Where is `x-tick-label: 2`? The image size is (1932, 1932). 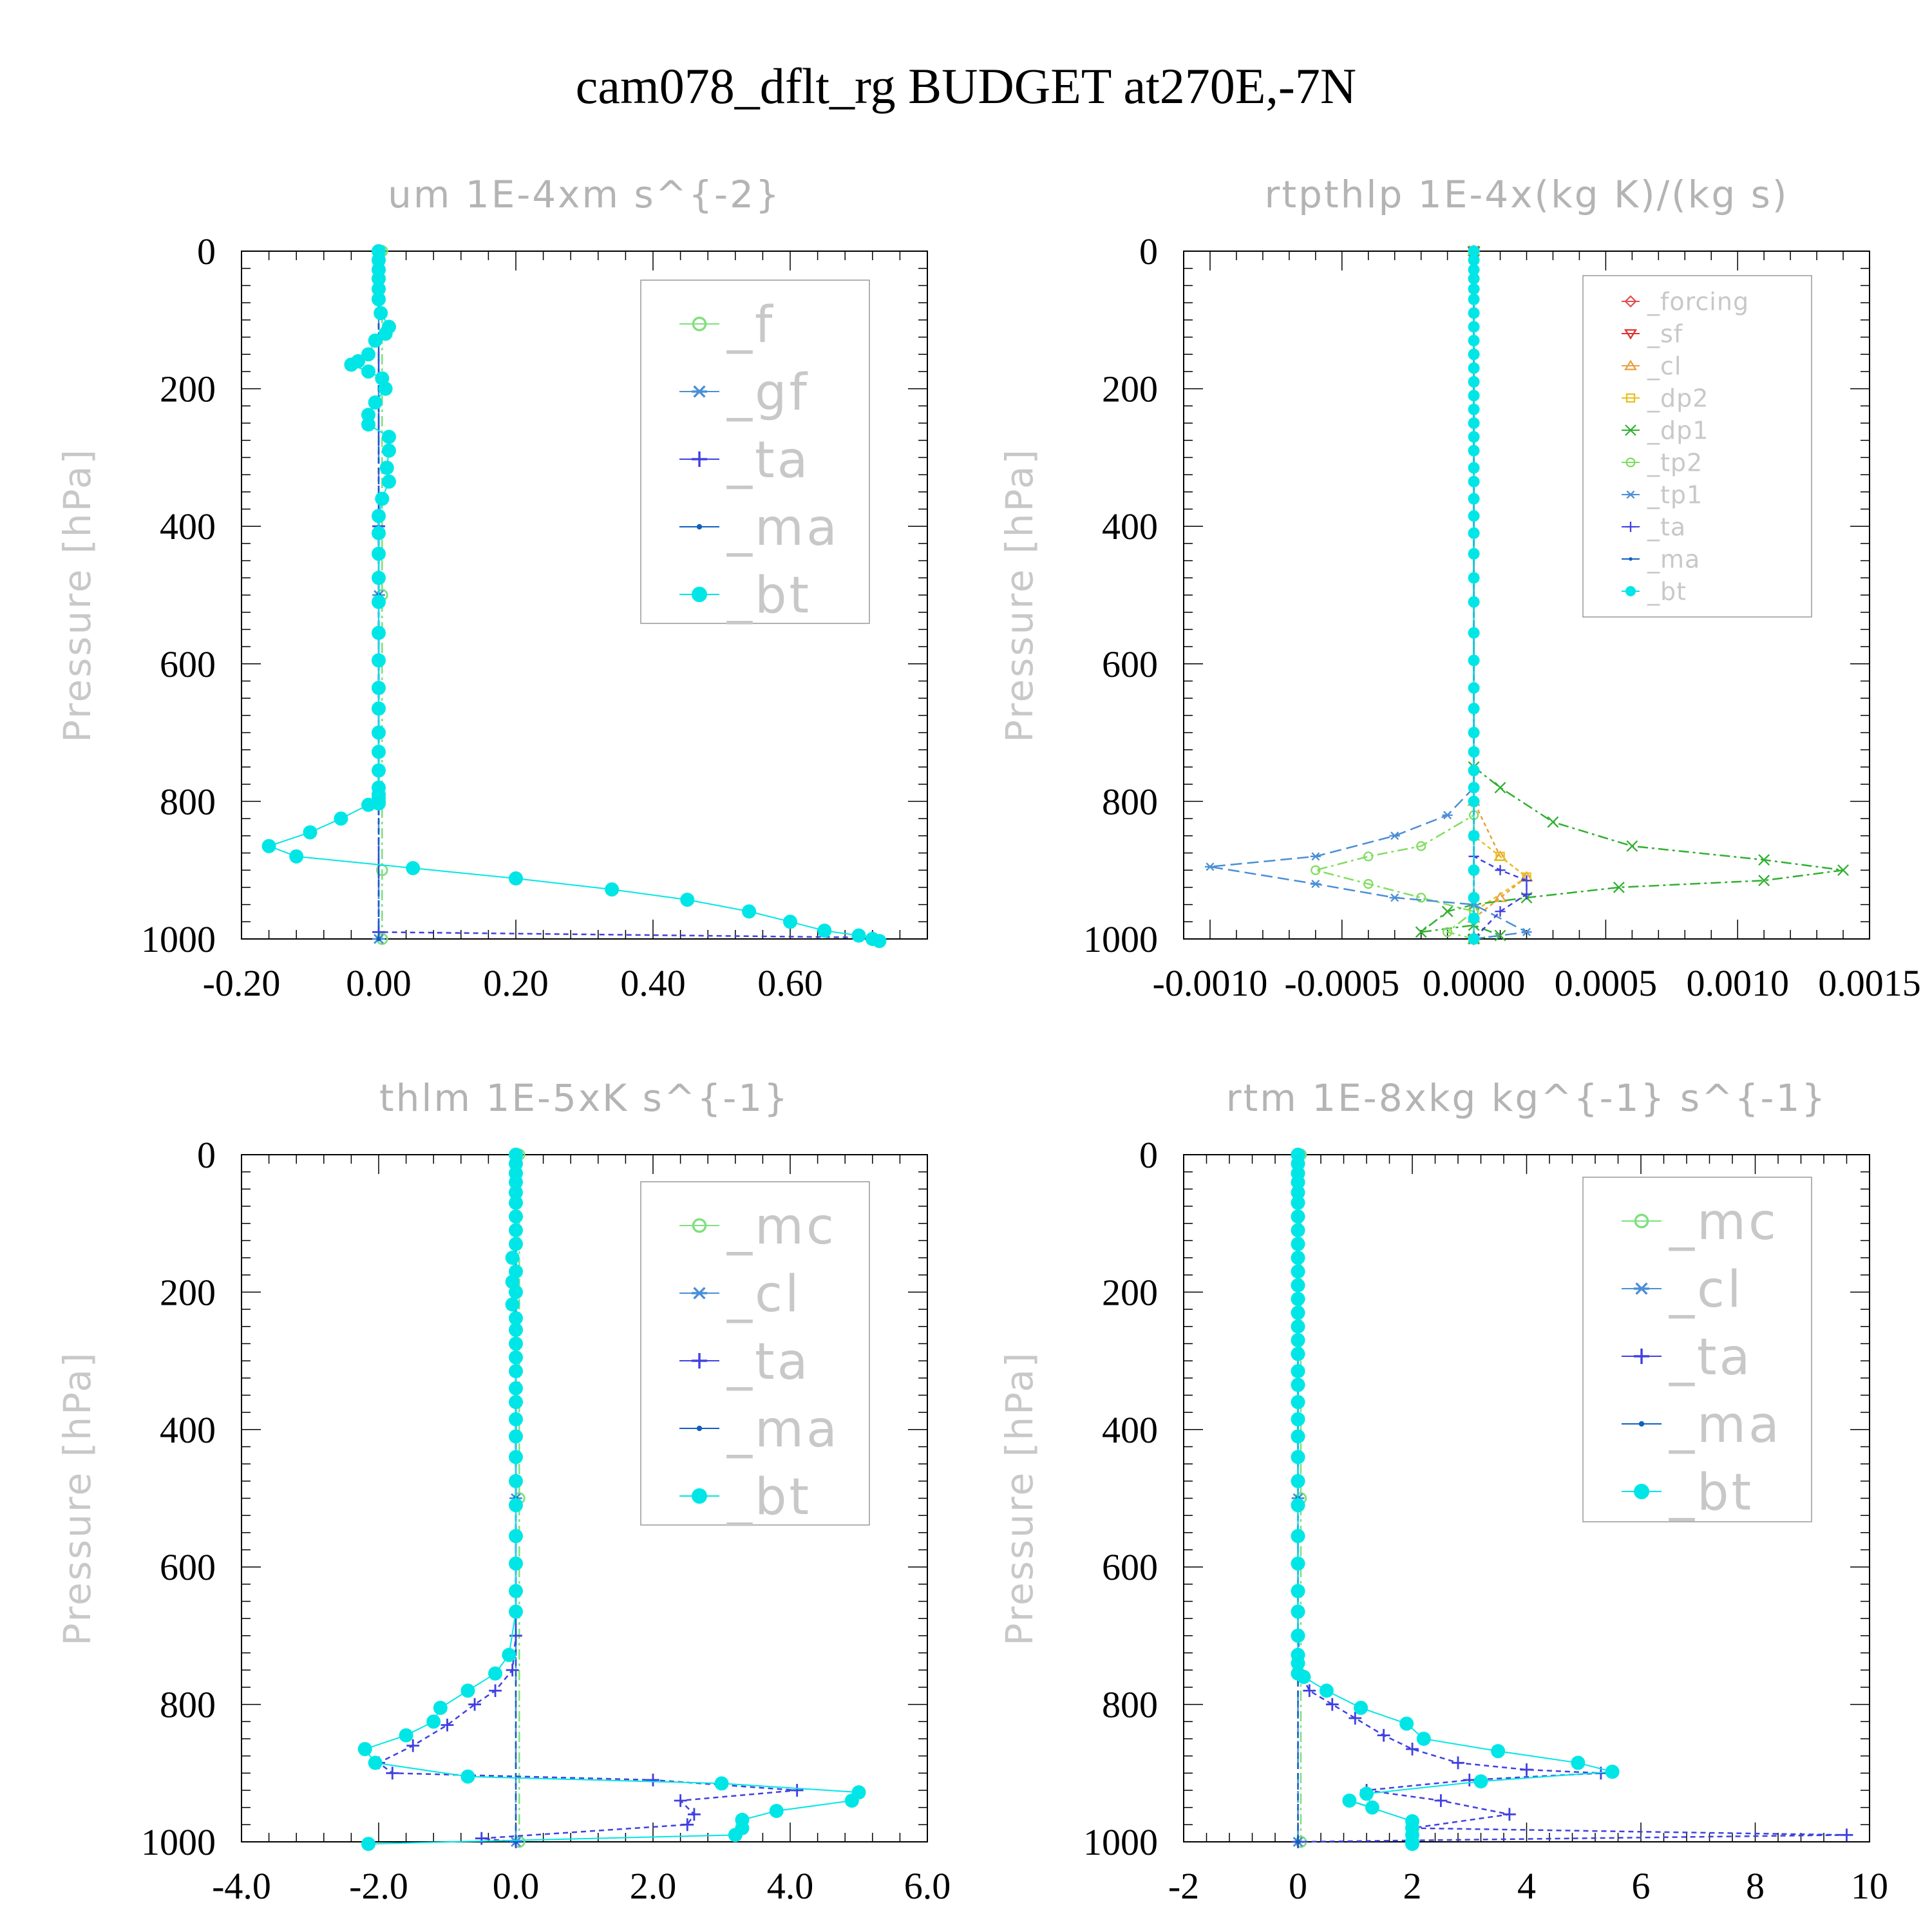 x-tick-label: 2 is located at coordinates (1413, 1886).